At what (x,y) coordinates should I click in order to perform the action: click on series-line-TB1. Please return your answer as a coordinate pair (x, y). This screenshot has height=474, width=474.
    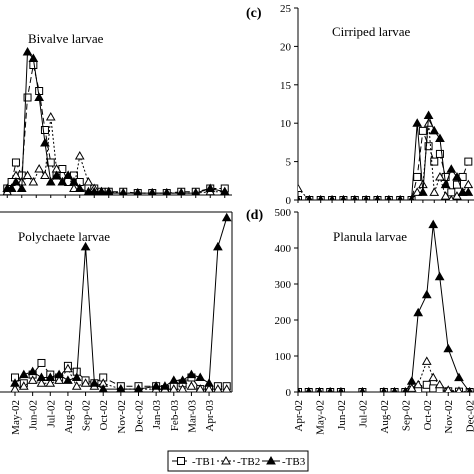
    Looking at the image, I should click on (120, 376).